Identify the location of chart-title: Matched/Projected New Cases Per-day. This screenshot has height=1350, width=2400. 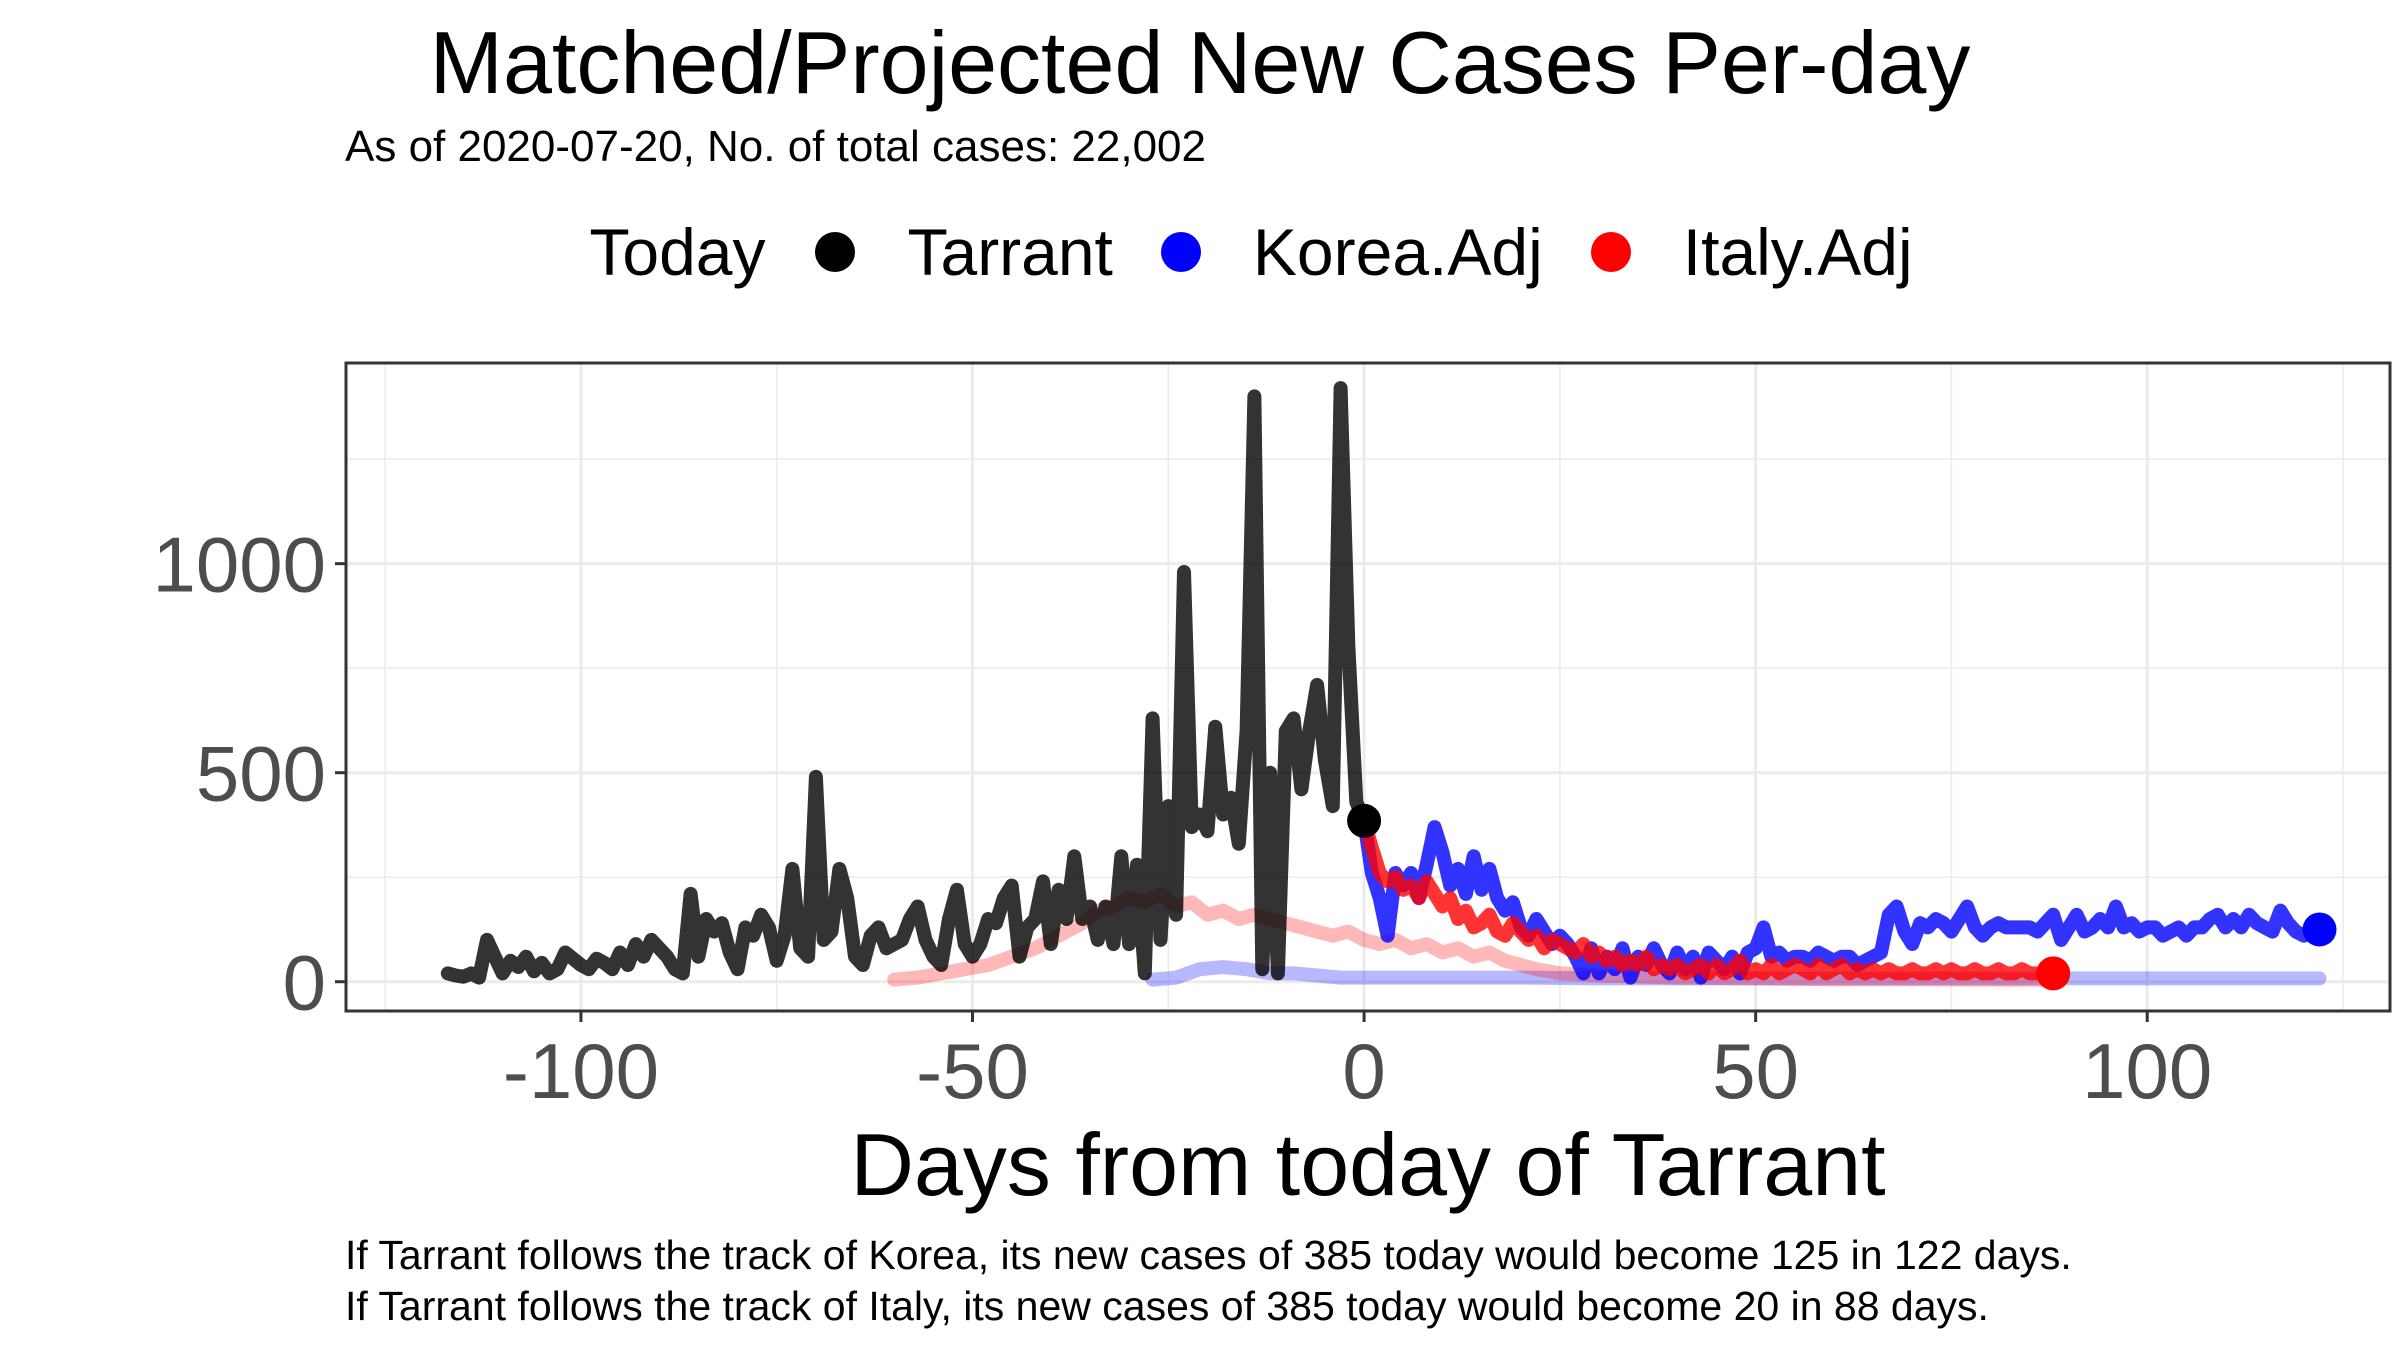
(1200, 62).